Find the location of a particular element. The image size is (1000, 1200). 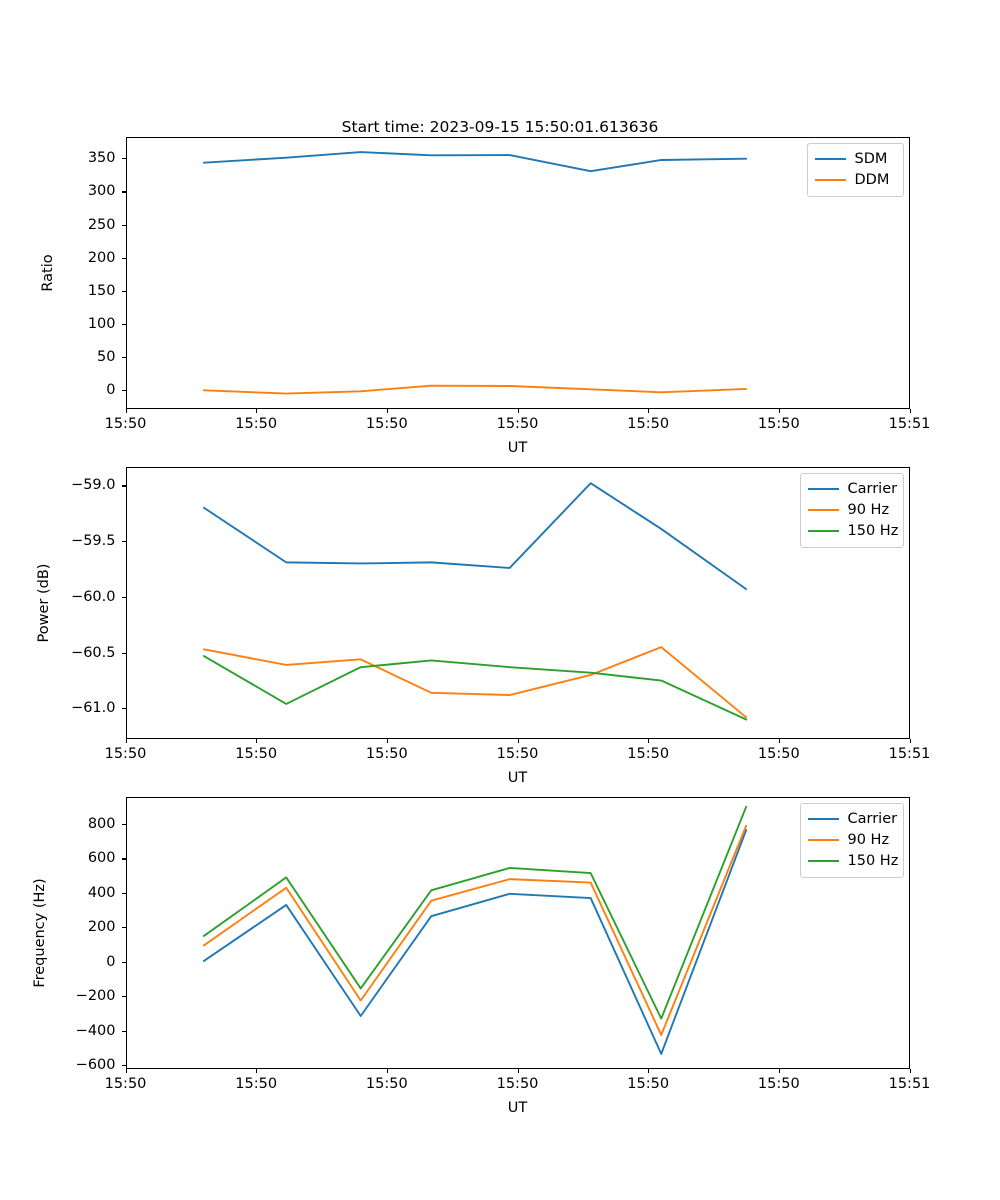

frequency-panel-ytick-label: 200 is located at coordinates (101, 927).